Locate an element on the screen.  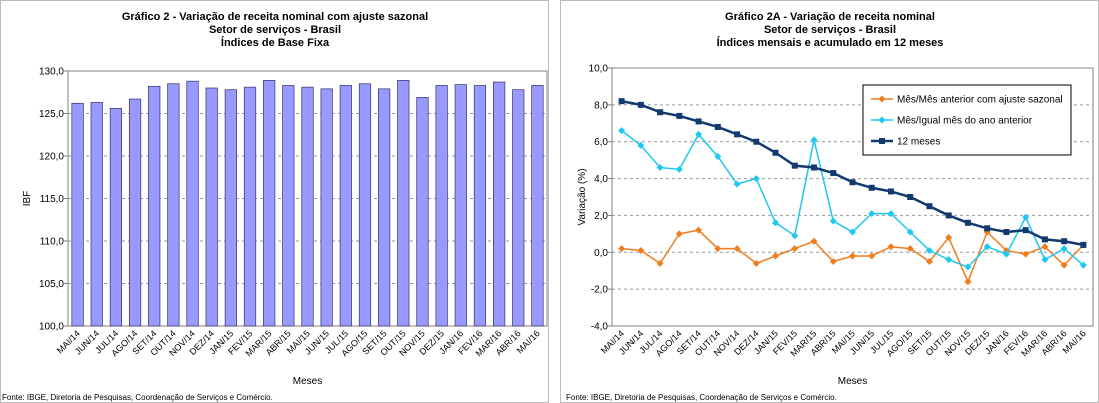
legend is located at coordinates (967, 120).